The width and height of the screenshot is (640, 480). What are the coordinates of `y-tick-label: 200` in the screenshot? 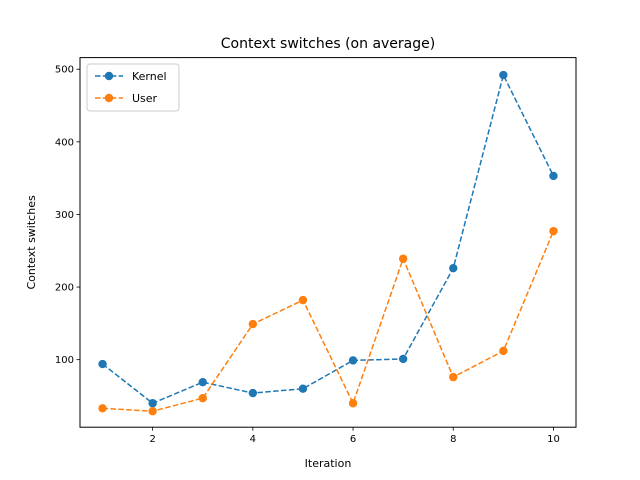 It's located at (64, 288).